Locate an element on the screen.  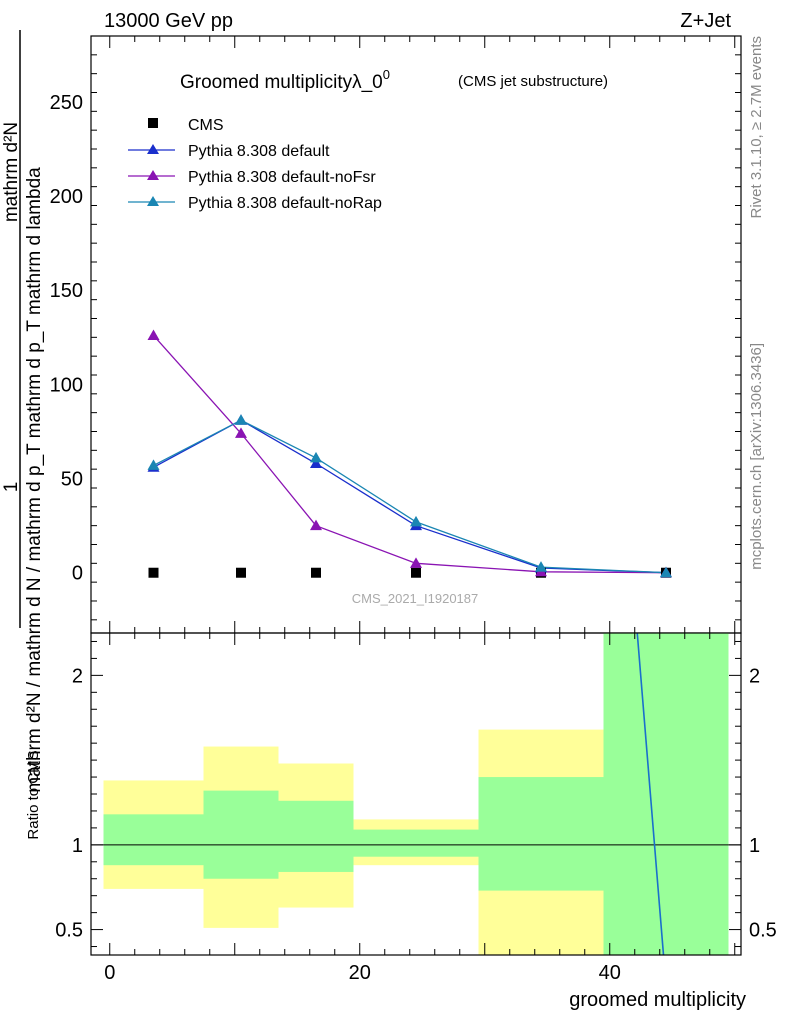
main-y-tick-label: 250 is located at coordinates (66, 103).